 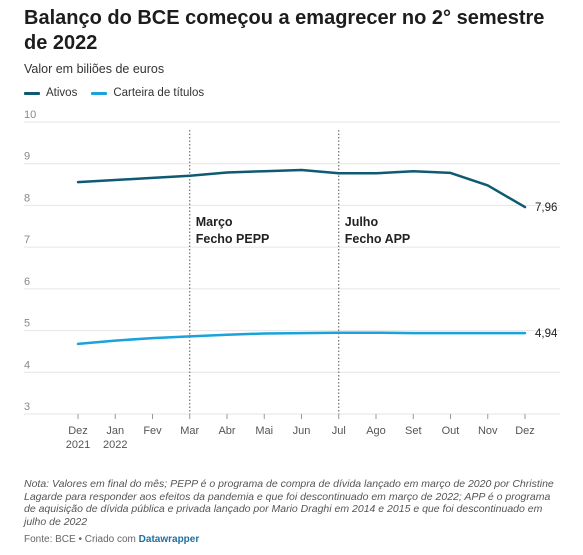 I want to click on x-tick-label-9: Set, so click(x=413, y=431).